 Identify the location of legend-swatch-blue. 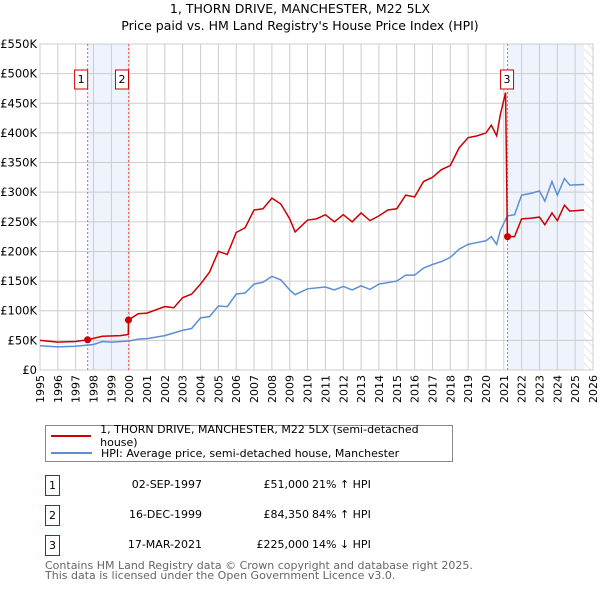
(71, 453).